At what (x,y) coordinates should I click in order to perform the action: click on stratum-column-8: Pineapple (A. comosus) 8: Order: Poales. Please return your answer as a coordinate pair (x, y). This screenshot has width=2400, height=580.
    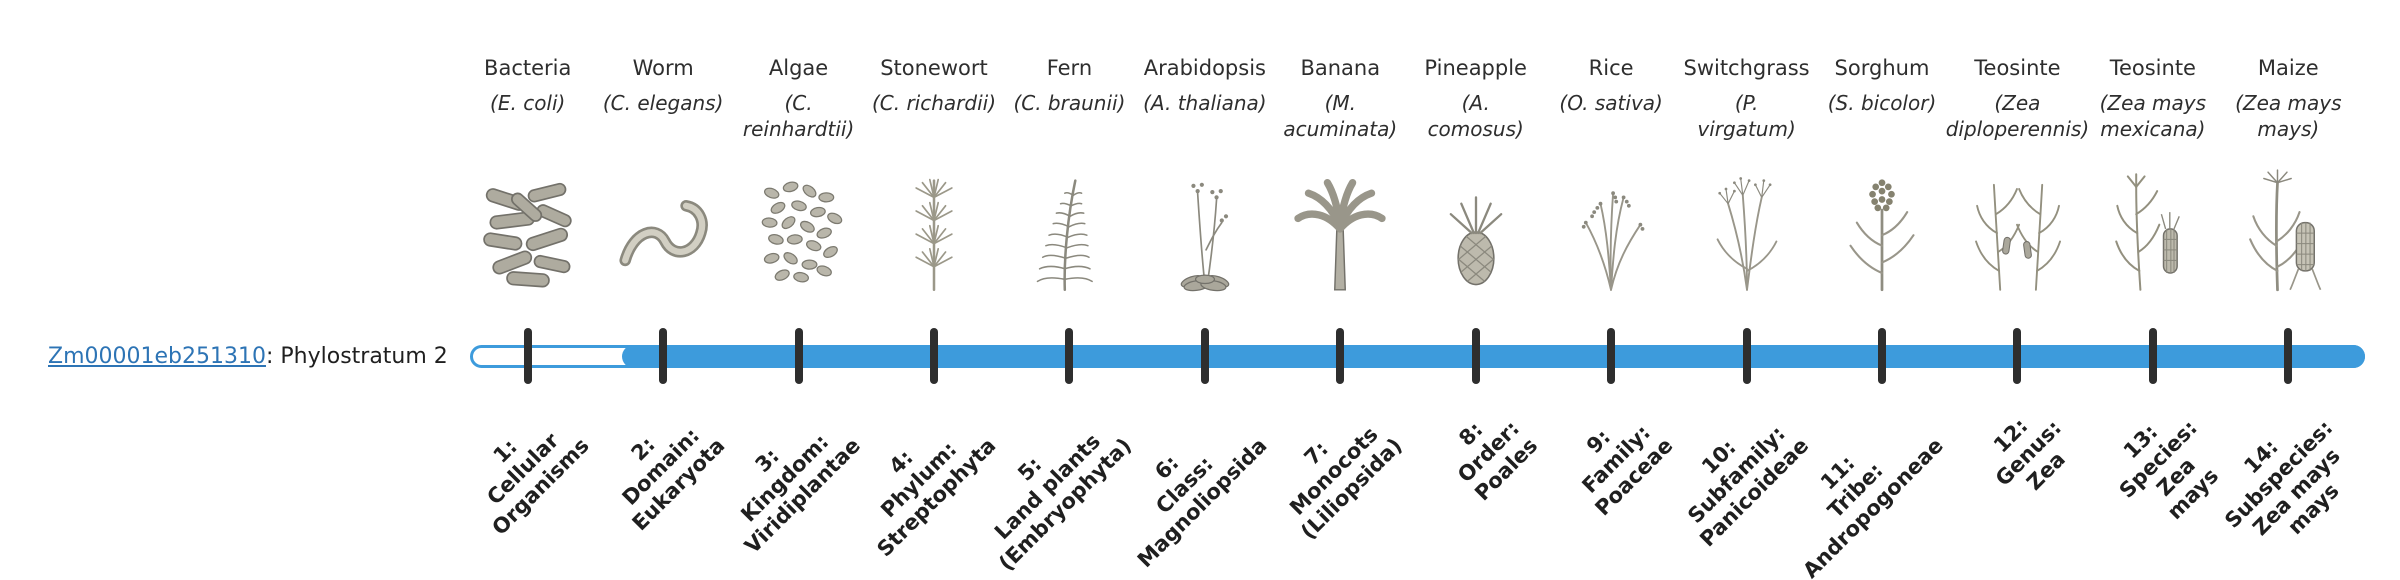
    Looking at the image, I should click on (1475, 290).